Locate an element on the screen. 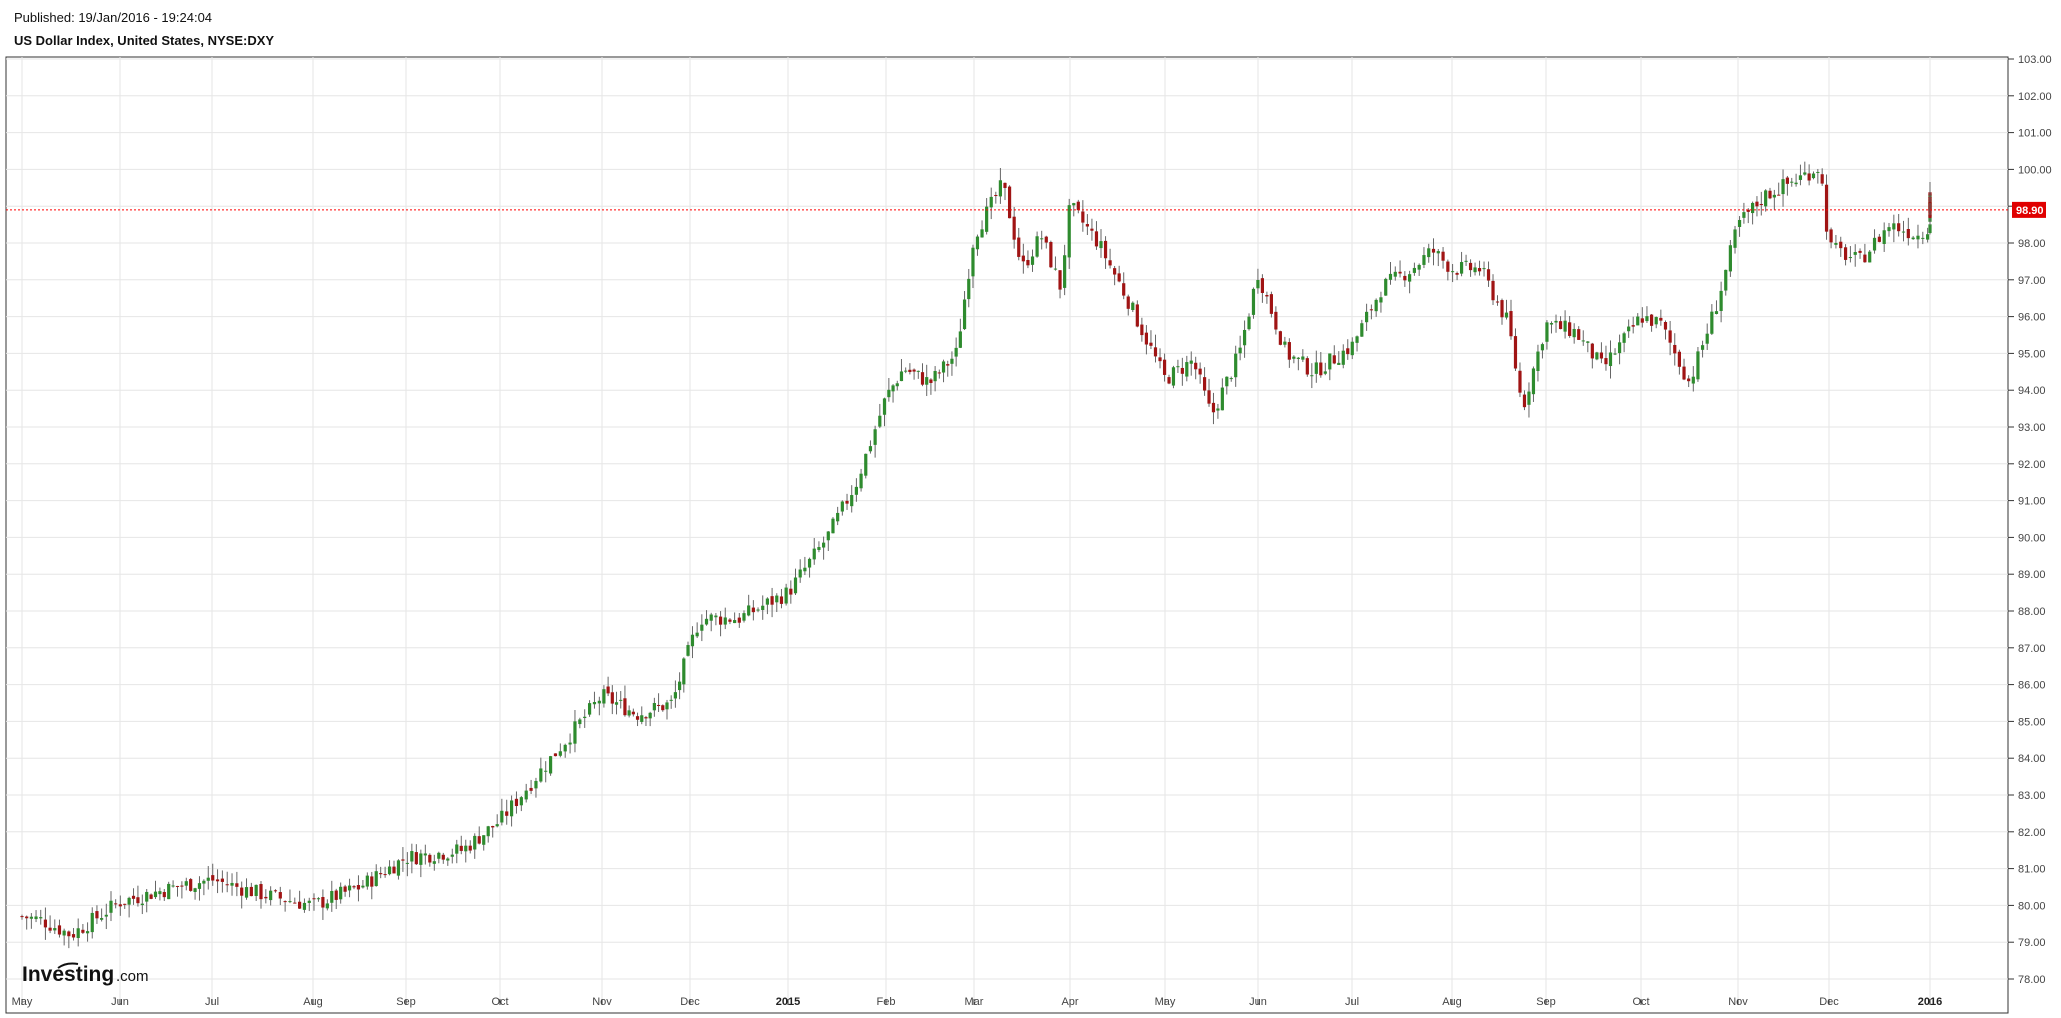  y-tick-label: 102.00 is located at coordinates (2035, 97).